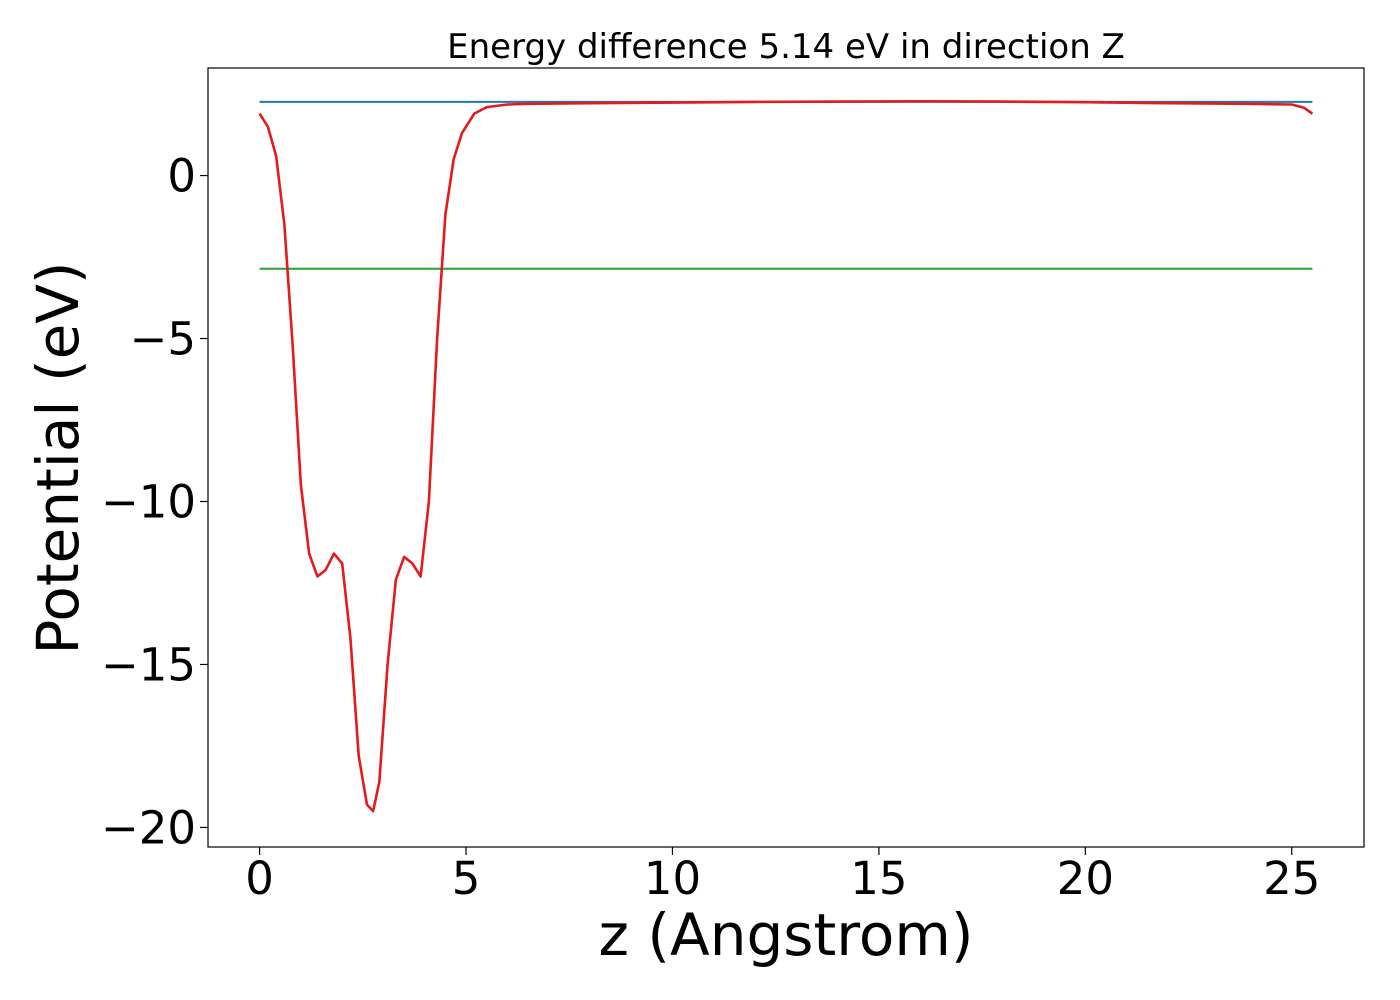 The width and height of the screenshot is (1400, 1000). Describe the element at coordinates (1291, 878) in the screenshot. I see `x-tick-label: 25` at that location.